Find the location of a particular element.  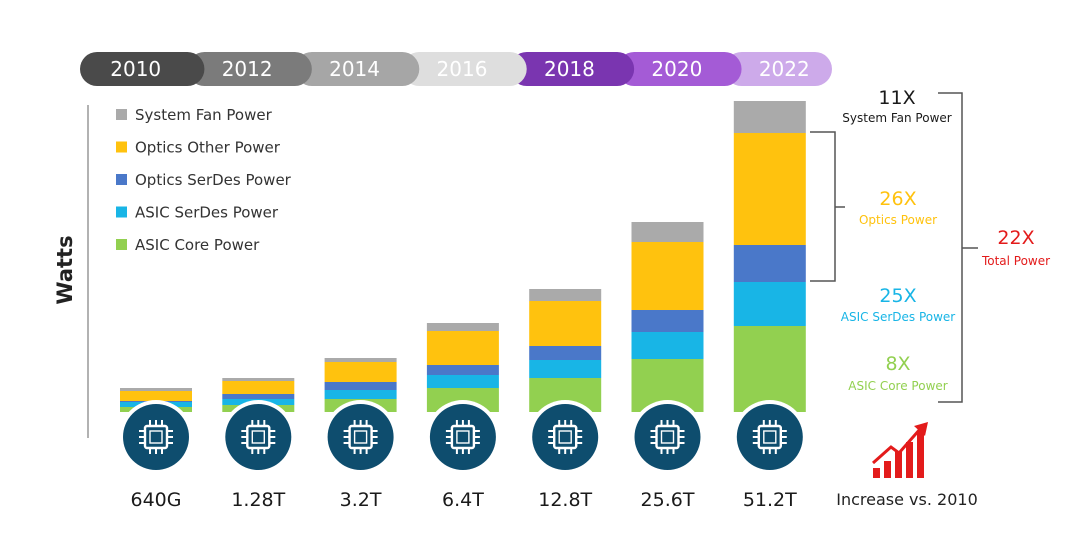

legend-label: ASIC SerDes Power is located at coordinates (207, 213).